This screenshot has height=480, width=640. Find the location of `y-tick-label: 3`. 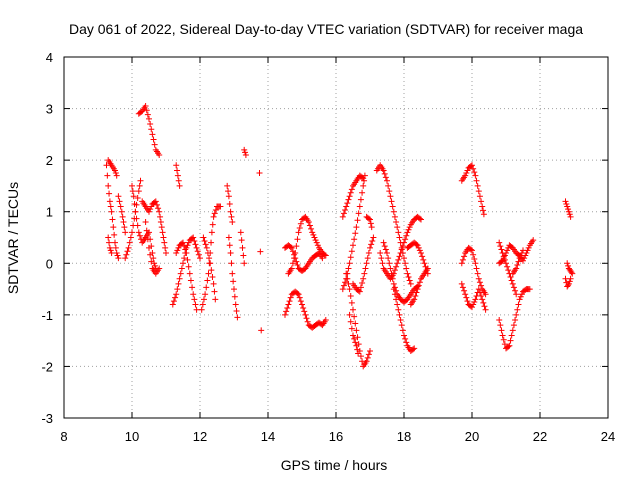

y-tick-label: 3 is located at coordinates (49, 109).